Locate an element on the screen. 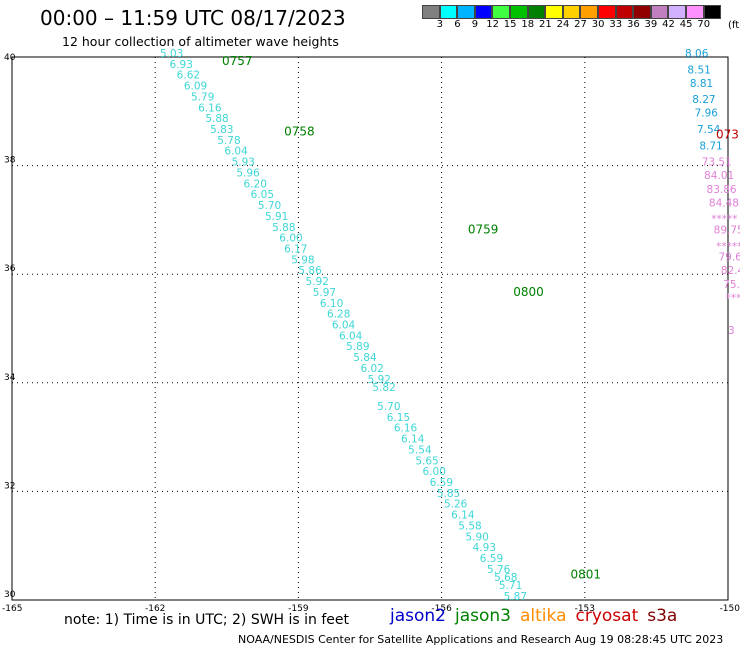 This screenshot has width=740, height=650. data-point-label: 6.15 is located at coordinates (398, 418).